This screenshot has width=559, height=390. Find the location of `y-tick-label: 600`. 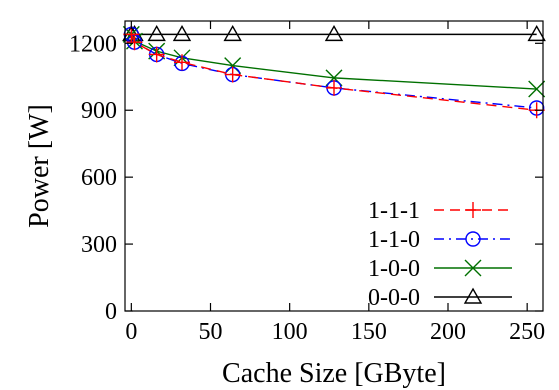

y-tick-label: 600 is located at coordinates (99, 178).